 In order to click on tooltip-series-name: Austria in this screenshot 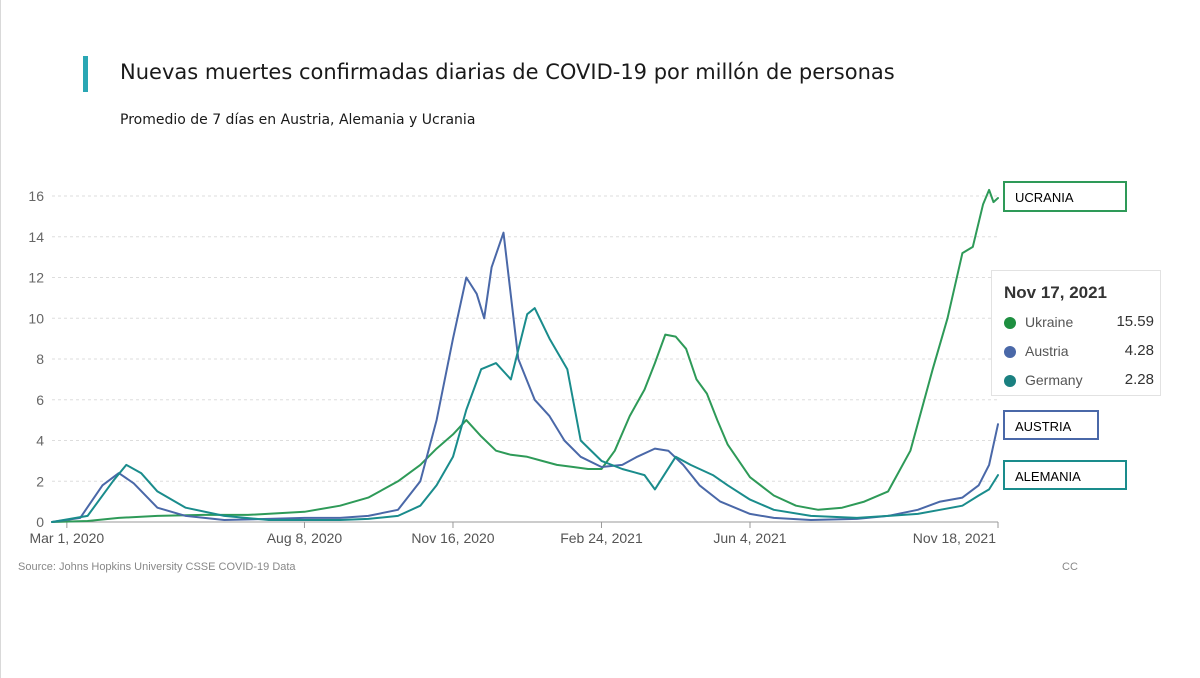, I will do `click(1047, 351)`.